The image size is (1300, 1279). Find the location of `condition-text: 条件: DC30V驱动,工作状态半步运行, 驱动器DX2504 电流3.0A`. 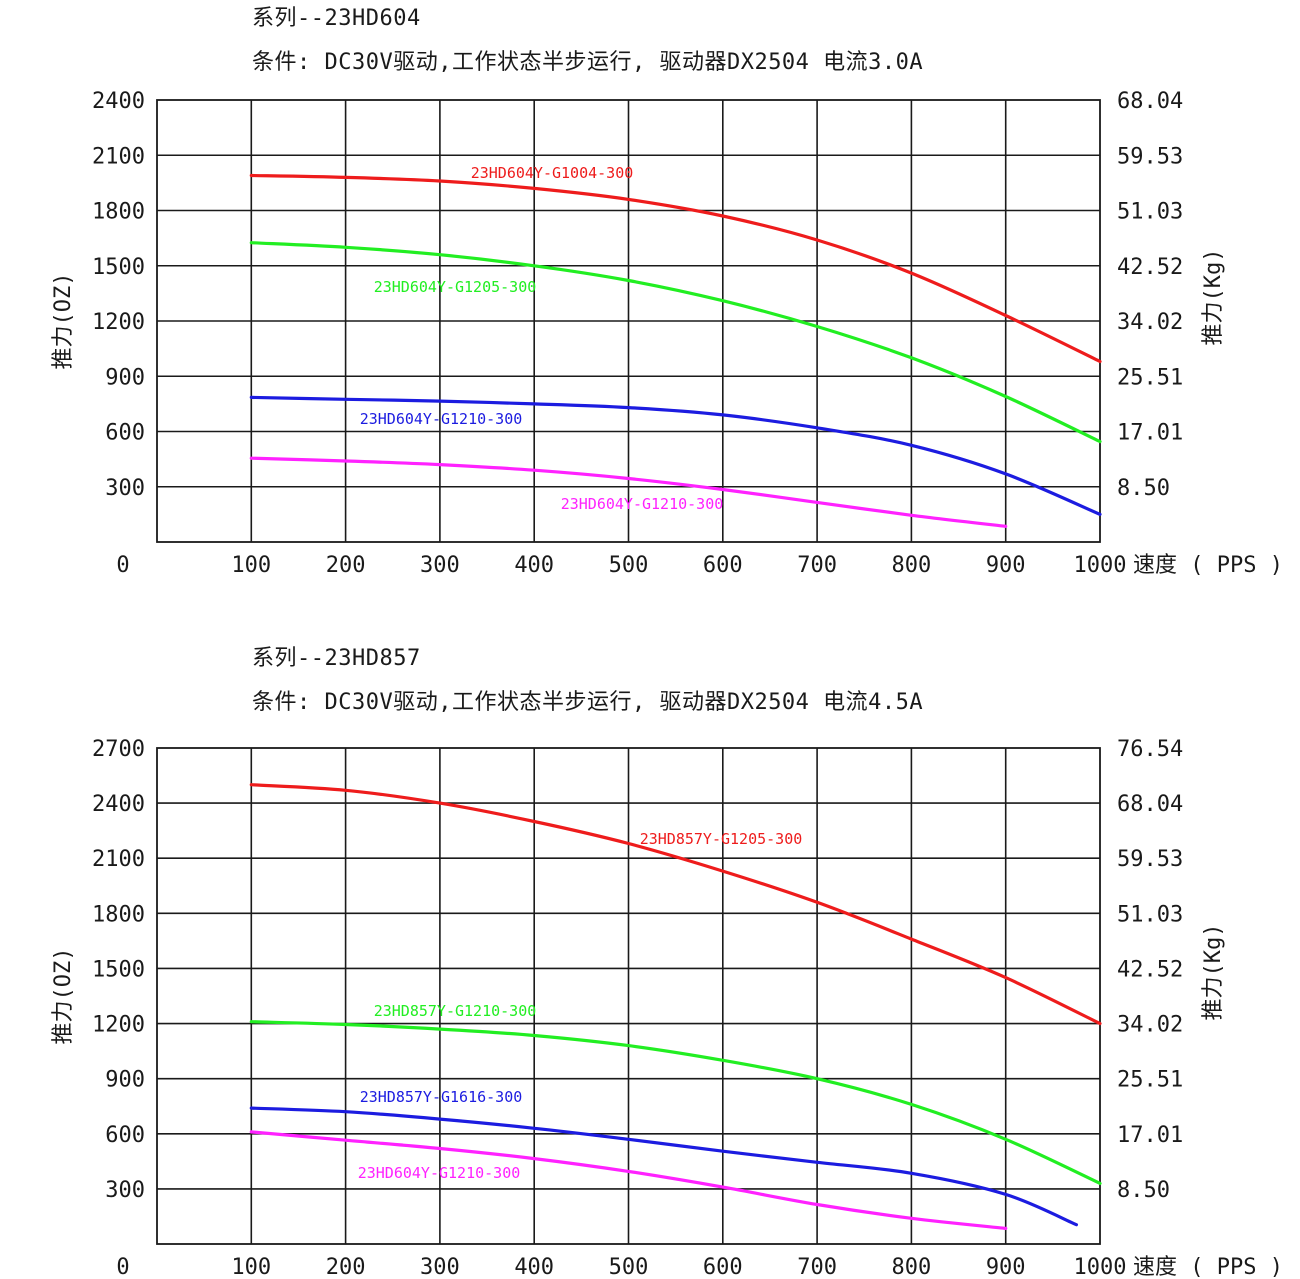

condition-text: 条件: DC30V驱动,工作状态半步运行, 驱动器DX2504 电流3.0A is located at coordinates (588, 62).